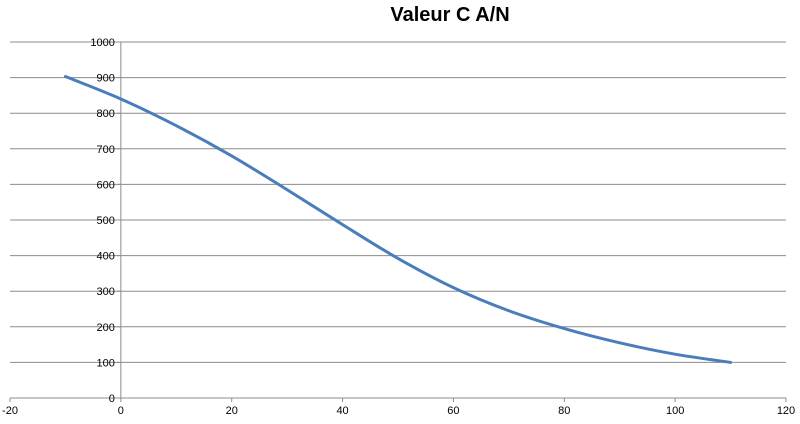  Describe the element at coordinates (105, 185) in the screenshot. I see `y-tick-label-600: 600` at that location.